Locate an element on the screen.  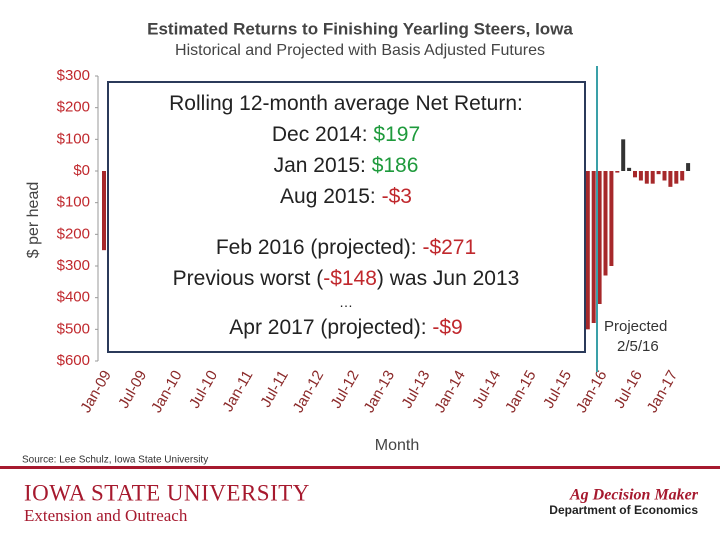
annotation-text: ) was Jun 2013 is located at coordinates (448, 278).